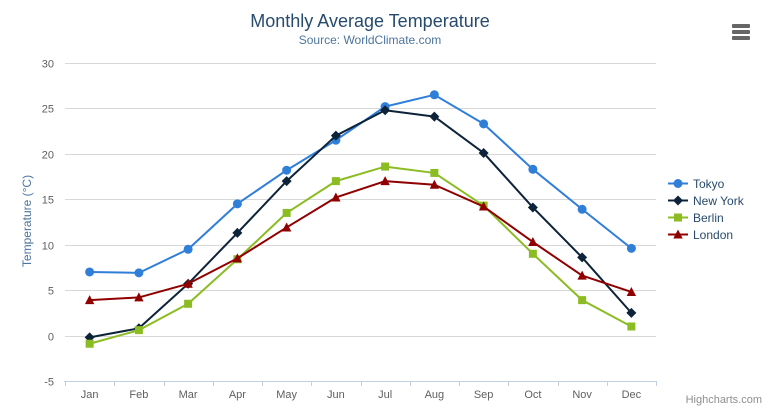  I want to click on y-axis-label: 0, so click(51, 338).